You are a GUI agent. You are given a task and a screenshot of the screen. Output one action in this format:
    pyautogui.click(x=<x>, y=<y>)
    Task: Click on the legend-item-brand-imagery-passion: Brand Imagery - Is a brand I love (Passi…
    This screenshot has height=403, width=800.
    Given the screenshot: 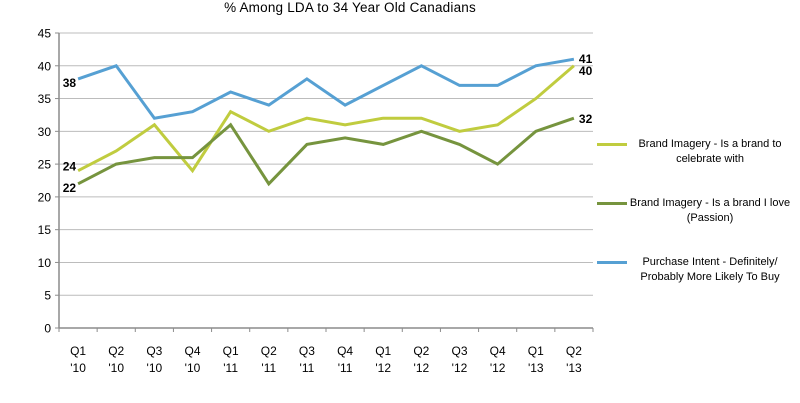 What is the action you would take?
    pyautogui.click(x=695, y=211)
    